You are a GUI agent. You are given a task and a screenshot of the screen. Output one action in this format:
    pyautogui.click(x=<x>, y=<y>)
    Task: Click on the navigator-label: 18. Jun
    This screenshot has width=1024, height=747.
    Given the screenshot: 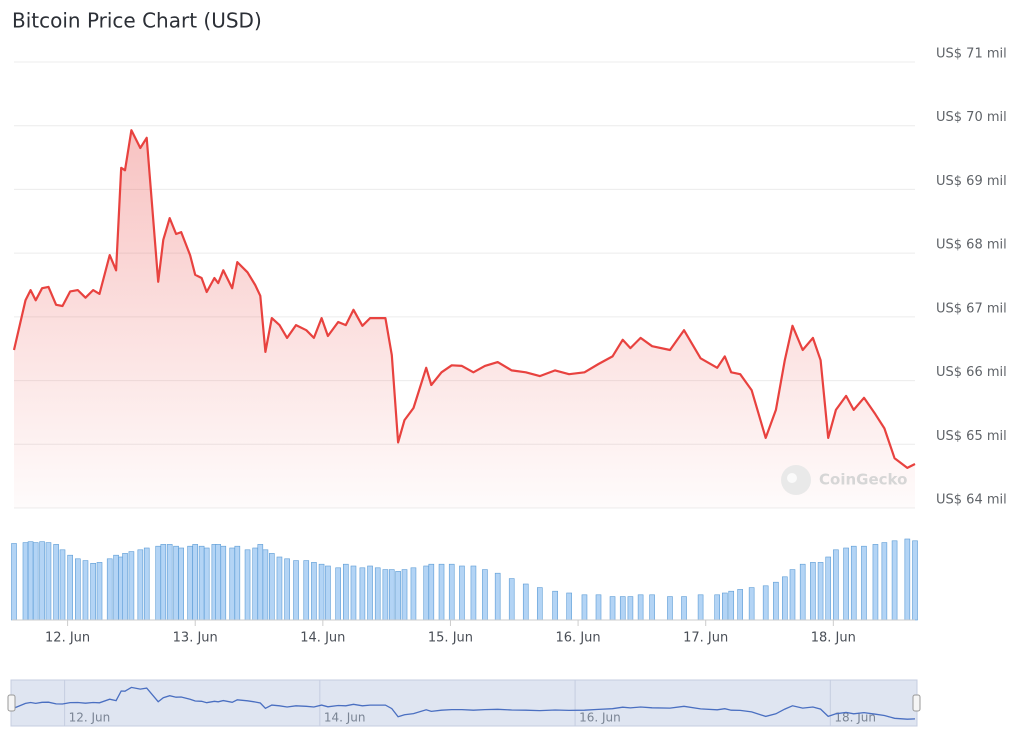 What is the action you would take?
    pyautogui.click(x=855, y=718)
    